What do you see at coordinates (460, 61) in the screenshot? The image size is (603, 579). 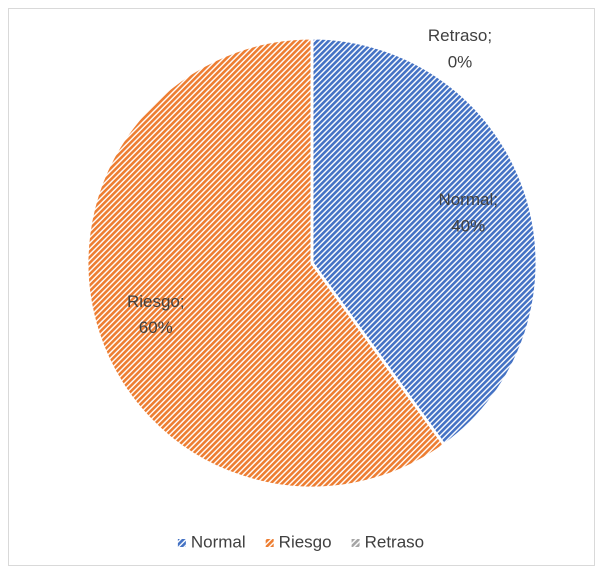 I see `data-label-value: 0%` at bounding box center [460, 61].